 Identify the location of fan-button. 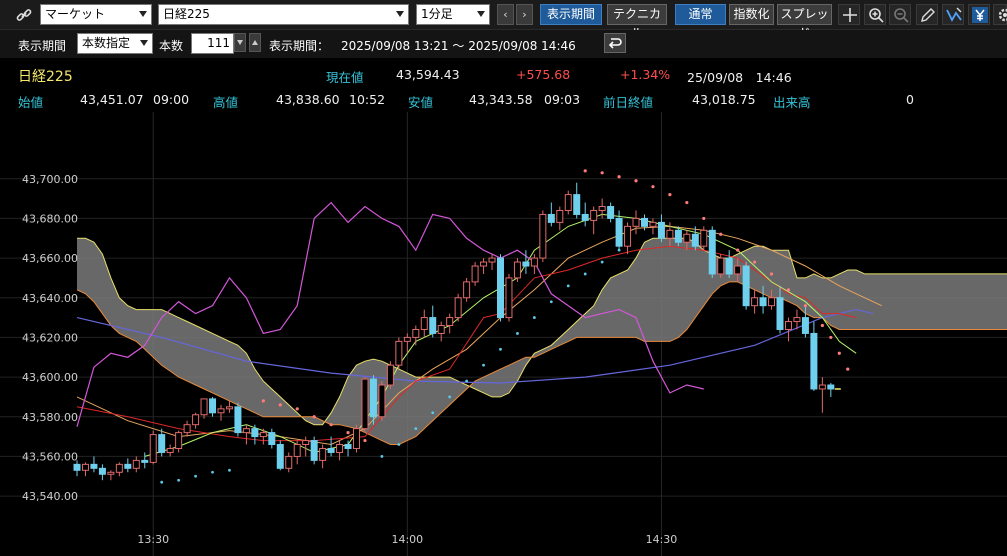
(953, 14).